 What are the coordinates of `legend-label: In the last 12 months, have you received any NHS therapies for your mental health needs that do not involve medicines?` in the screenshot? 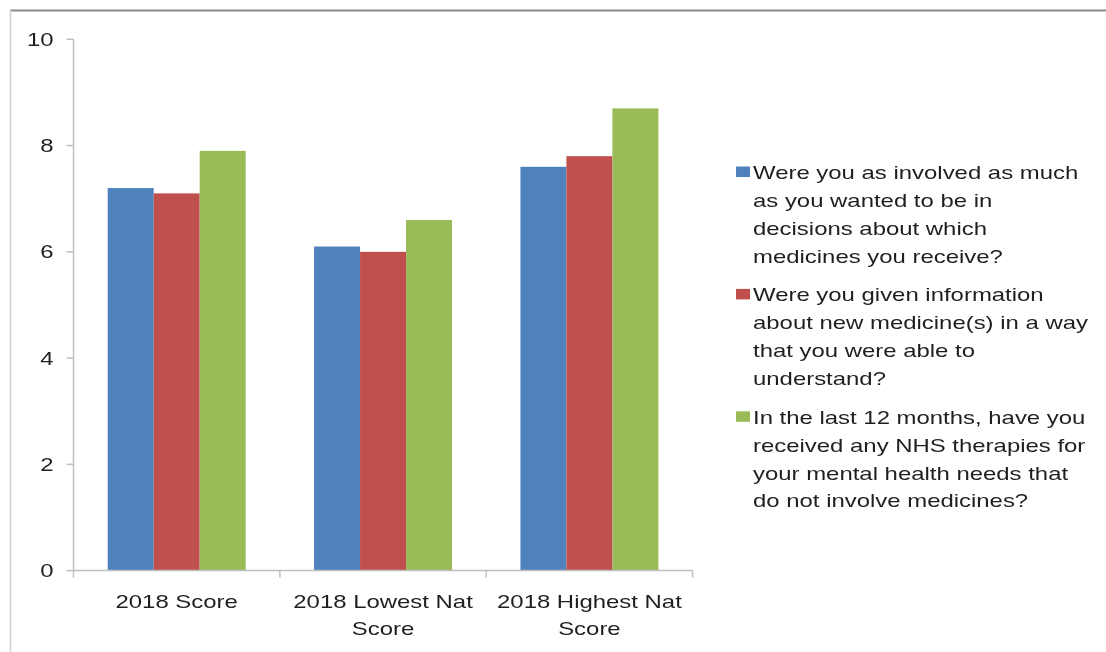 It's located at (919, 459).